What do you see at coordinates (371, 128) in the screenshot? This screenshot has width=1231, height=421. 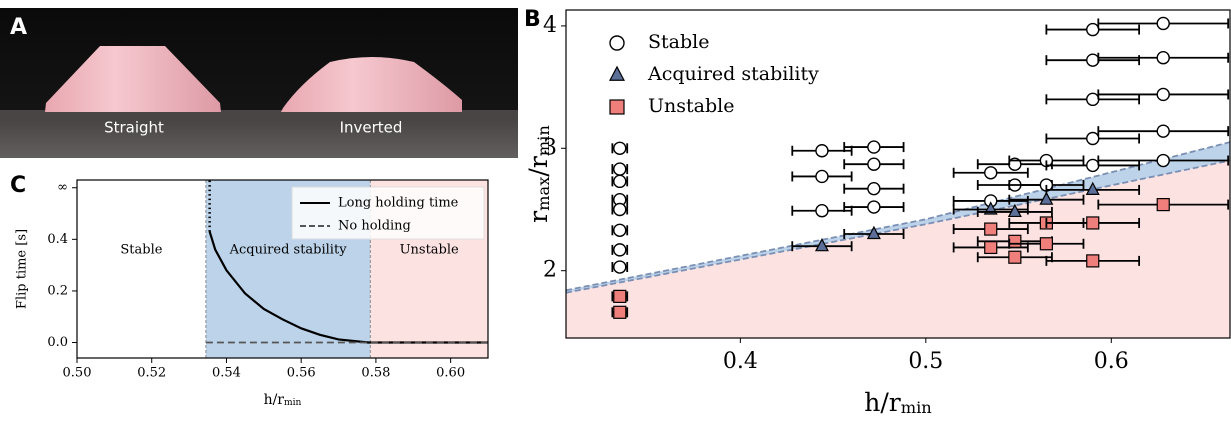 I see `caption: Inverted` at bounding box center [371, 128].